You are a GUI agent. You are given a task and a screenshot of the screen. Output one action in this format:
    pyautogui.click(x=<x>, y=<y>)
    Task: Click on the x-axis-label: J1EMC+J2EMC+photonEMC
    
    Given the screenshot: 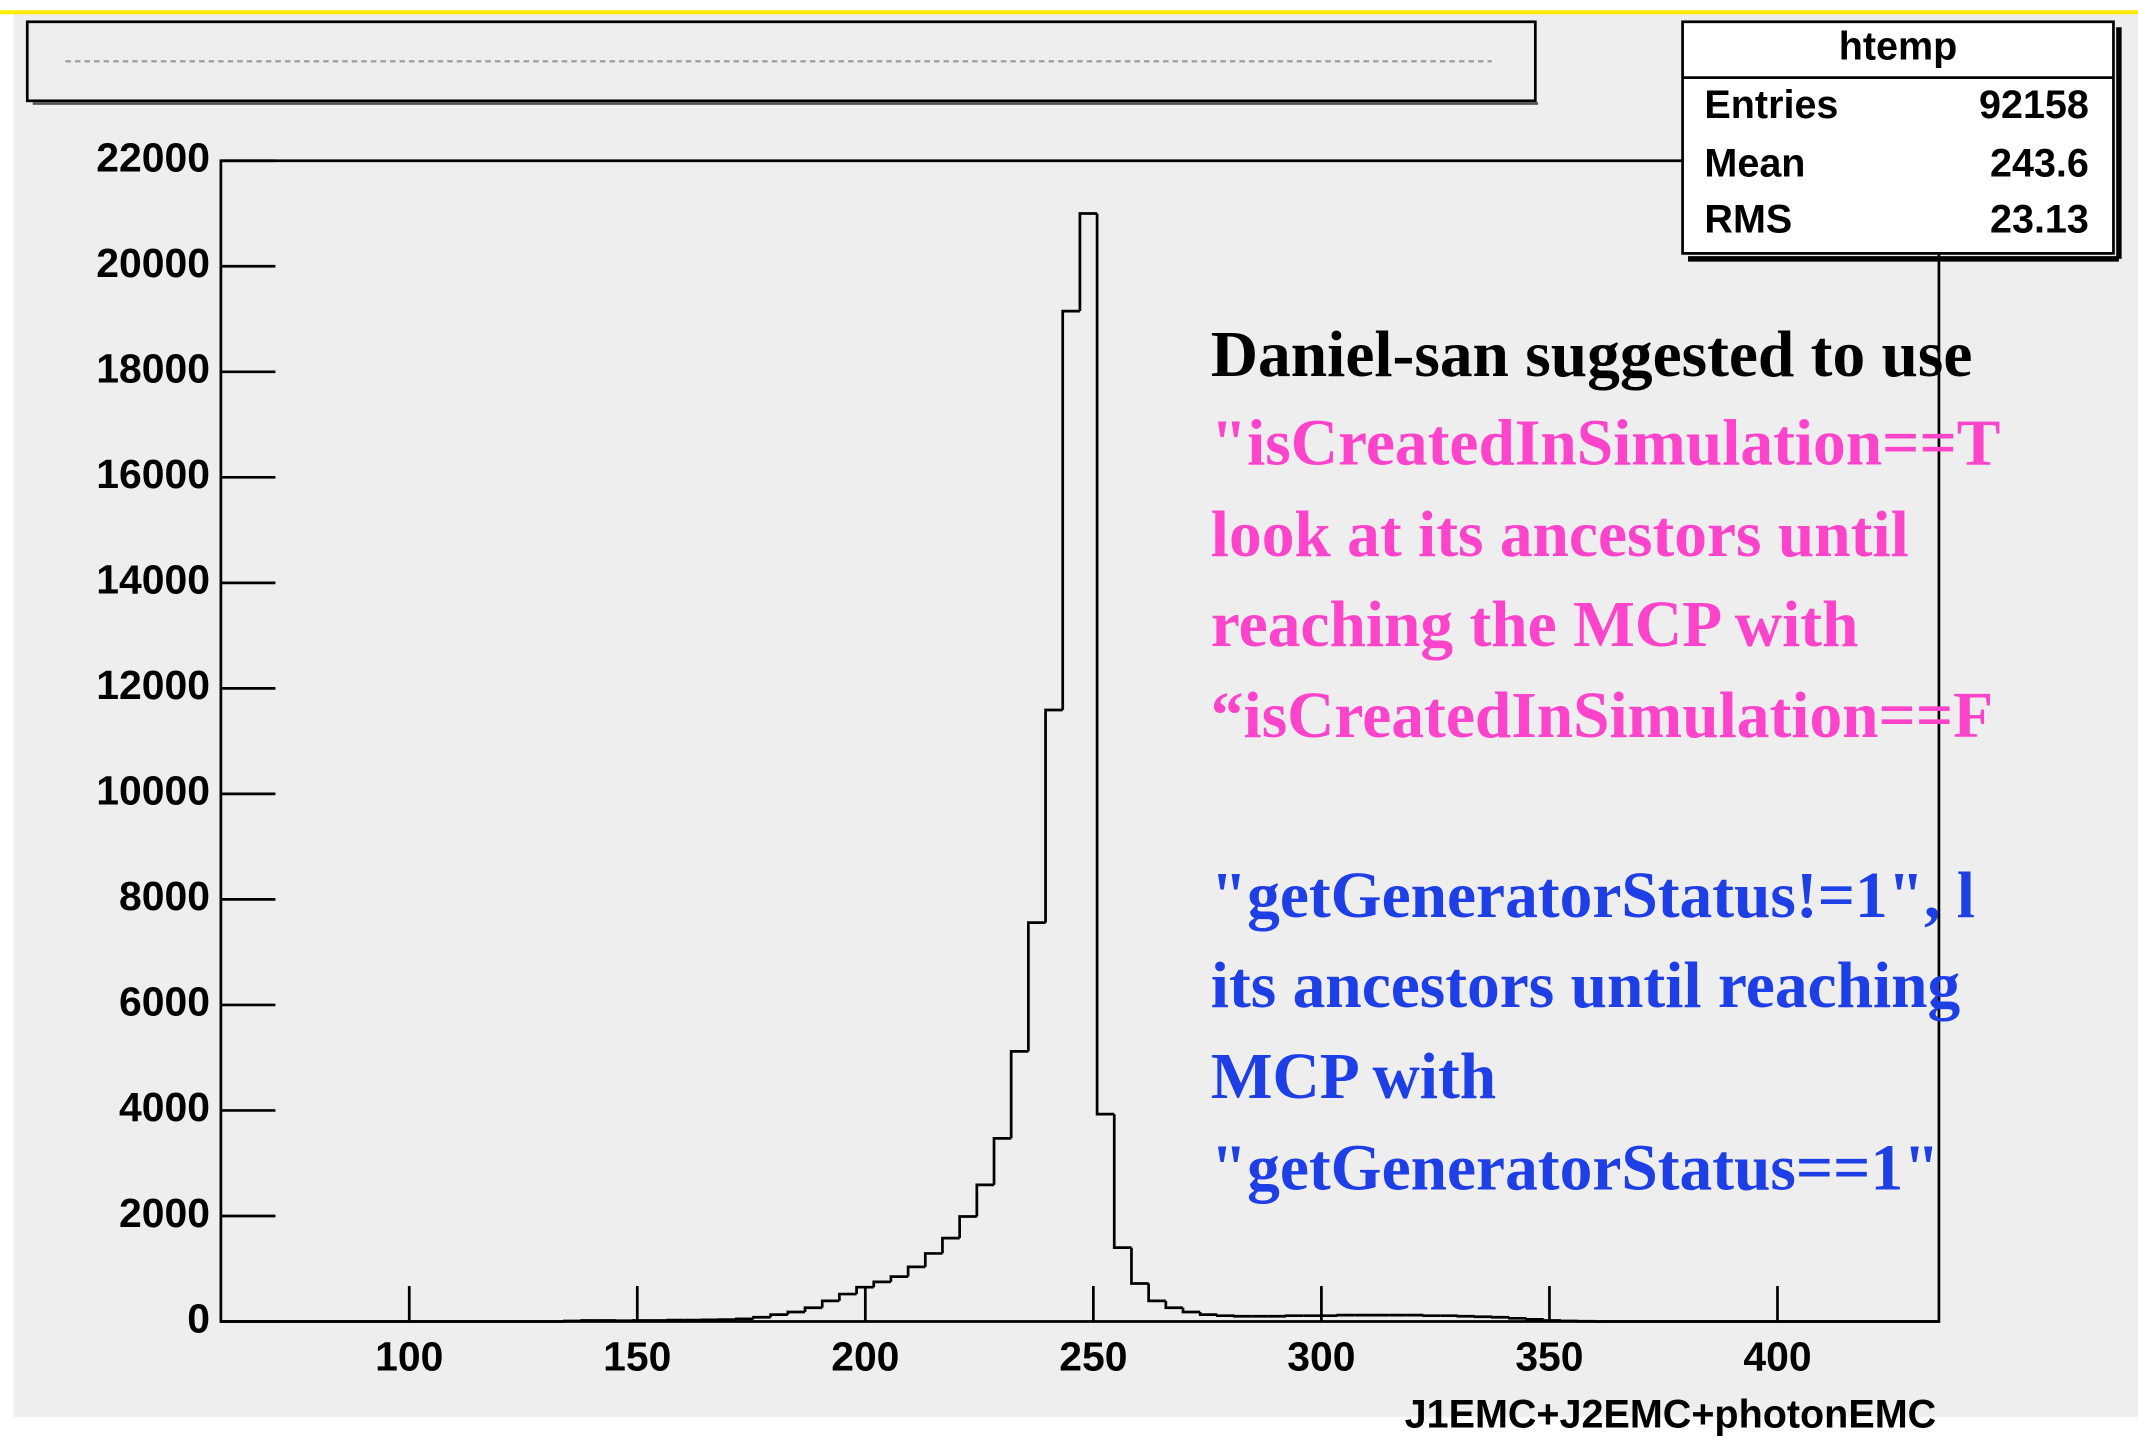 What is the action you would take?
    pyautogui.click(x=1671, y=1414)
    